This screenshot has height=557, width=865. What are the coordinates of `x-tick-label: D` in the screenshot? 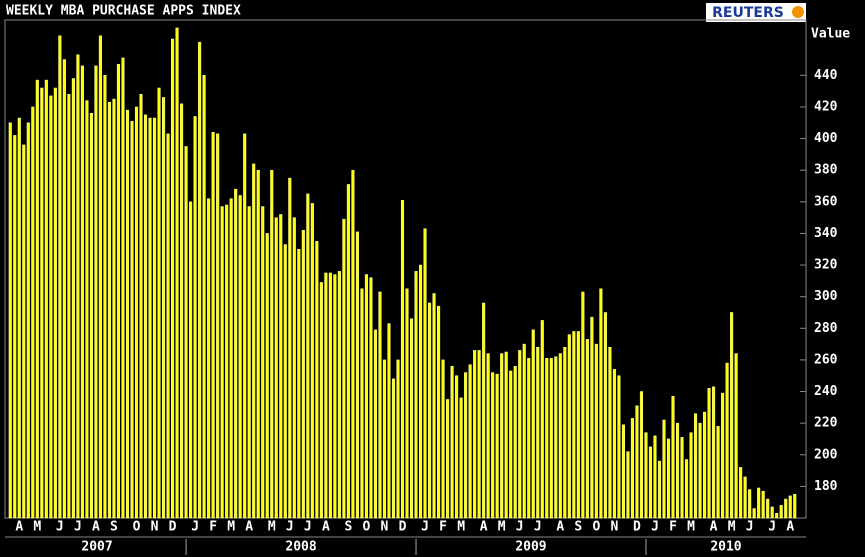 It's located at (173, 527).